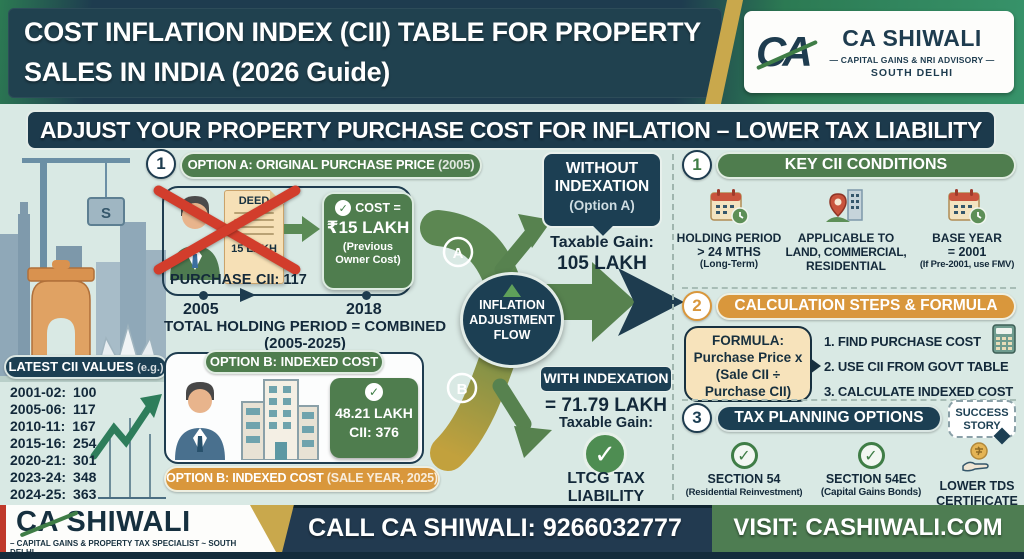  What do you see at coordinates (311, 164) in the screenshot?
I see `option-a-title-text: OPTION A: ORIGINAL PURCHASE PRICE` at bounding box center [311, 164].